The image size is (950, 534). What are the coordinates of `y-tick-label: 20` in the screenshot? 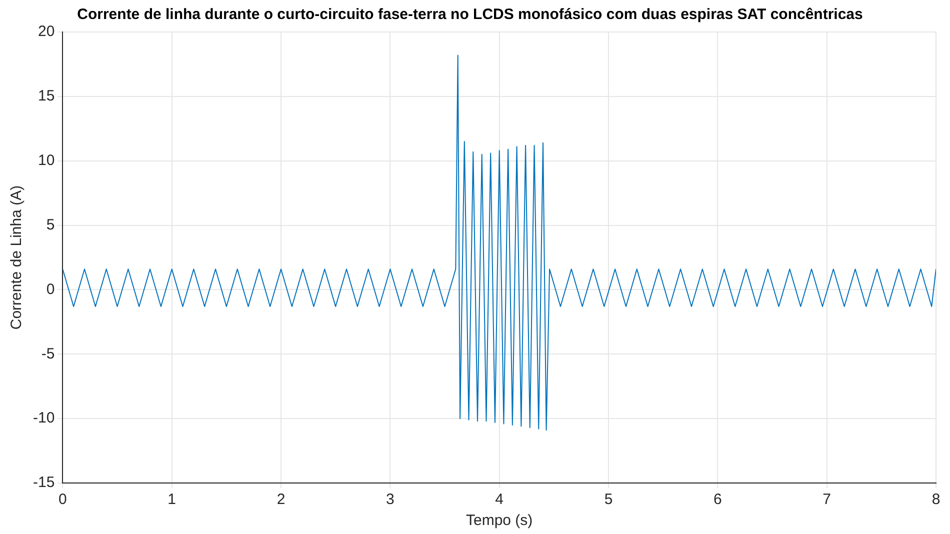 It's located at (46, 31).